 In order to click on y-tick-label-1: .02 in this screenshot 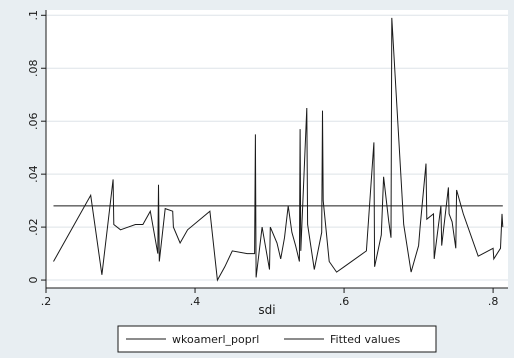, I will do `click(33, 227)`.